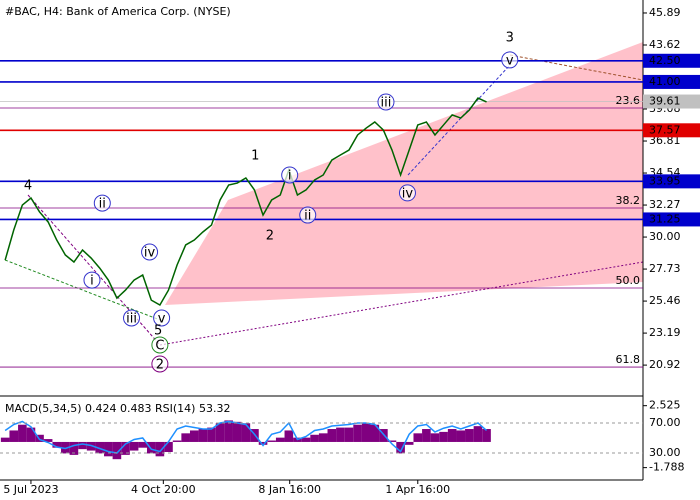 The width and height of the screenshot is (700, 500). What do you see at coordinates (289, 489) in the screenshot?
I see `x-tick-label: 8 Jan 16:00` at bounding box center [289, 489].